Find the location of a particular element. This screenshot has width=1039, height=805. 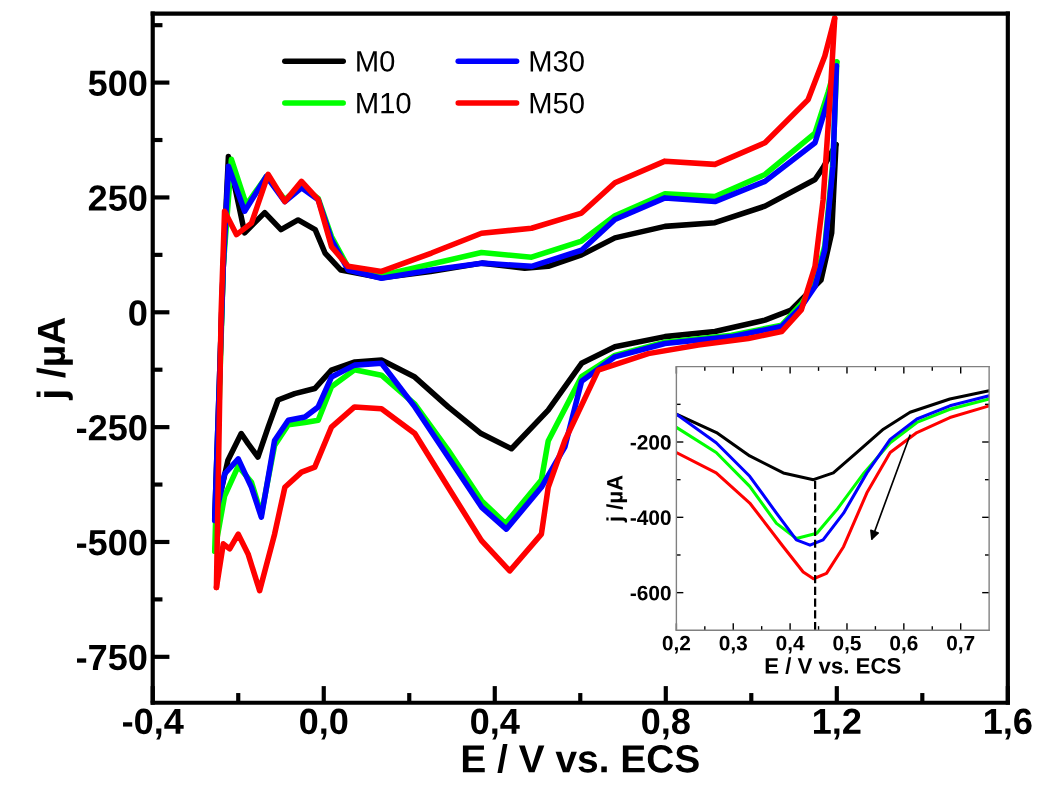

x-tick-label: 0,5 is located at coordinates (847, 644).